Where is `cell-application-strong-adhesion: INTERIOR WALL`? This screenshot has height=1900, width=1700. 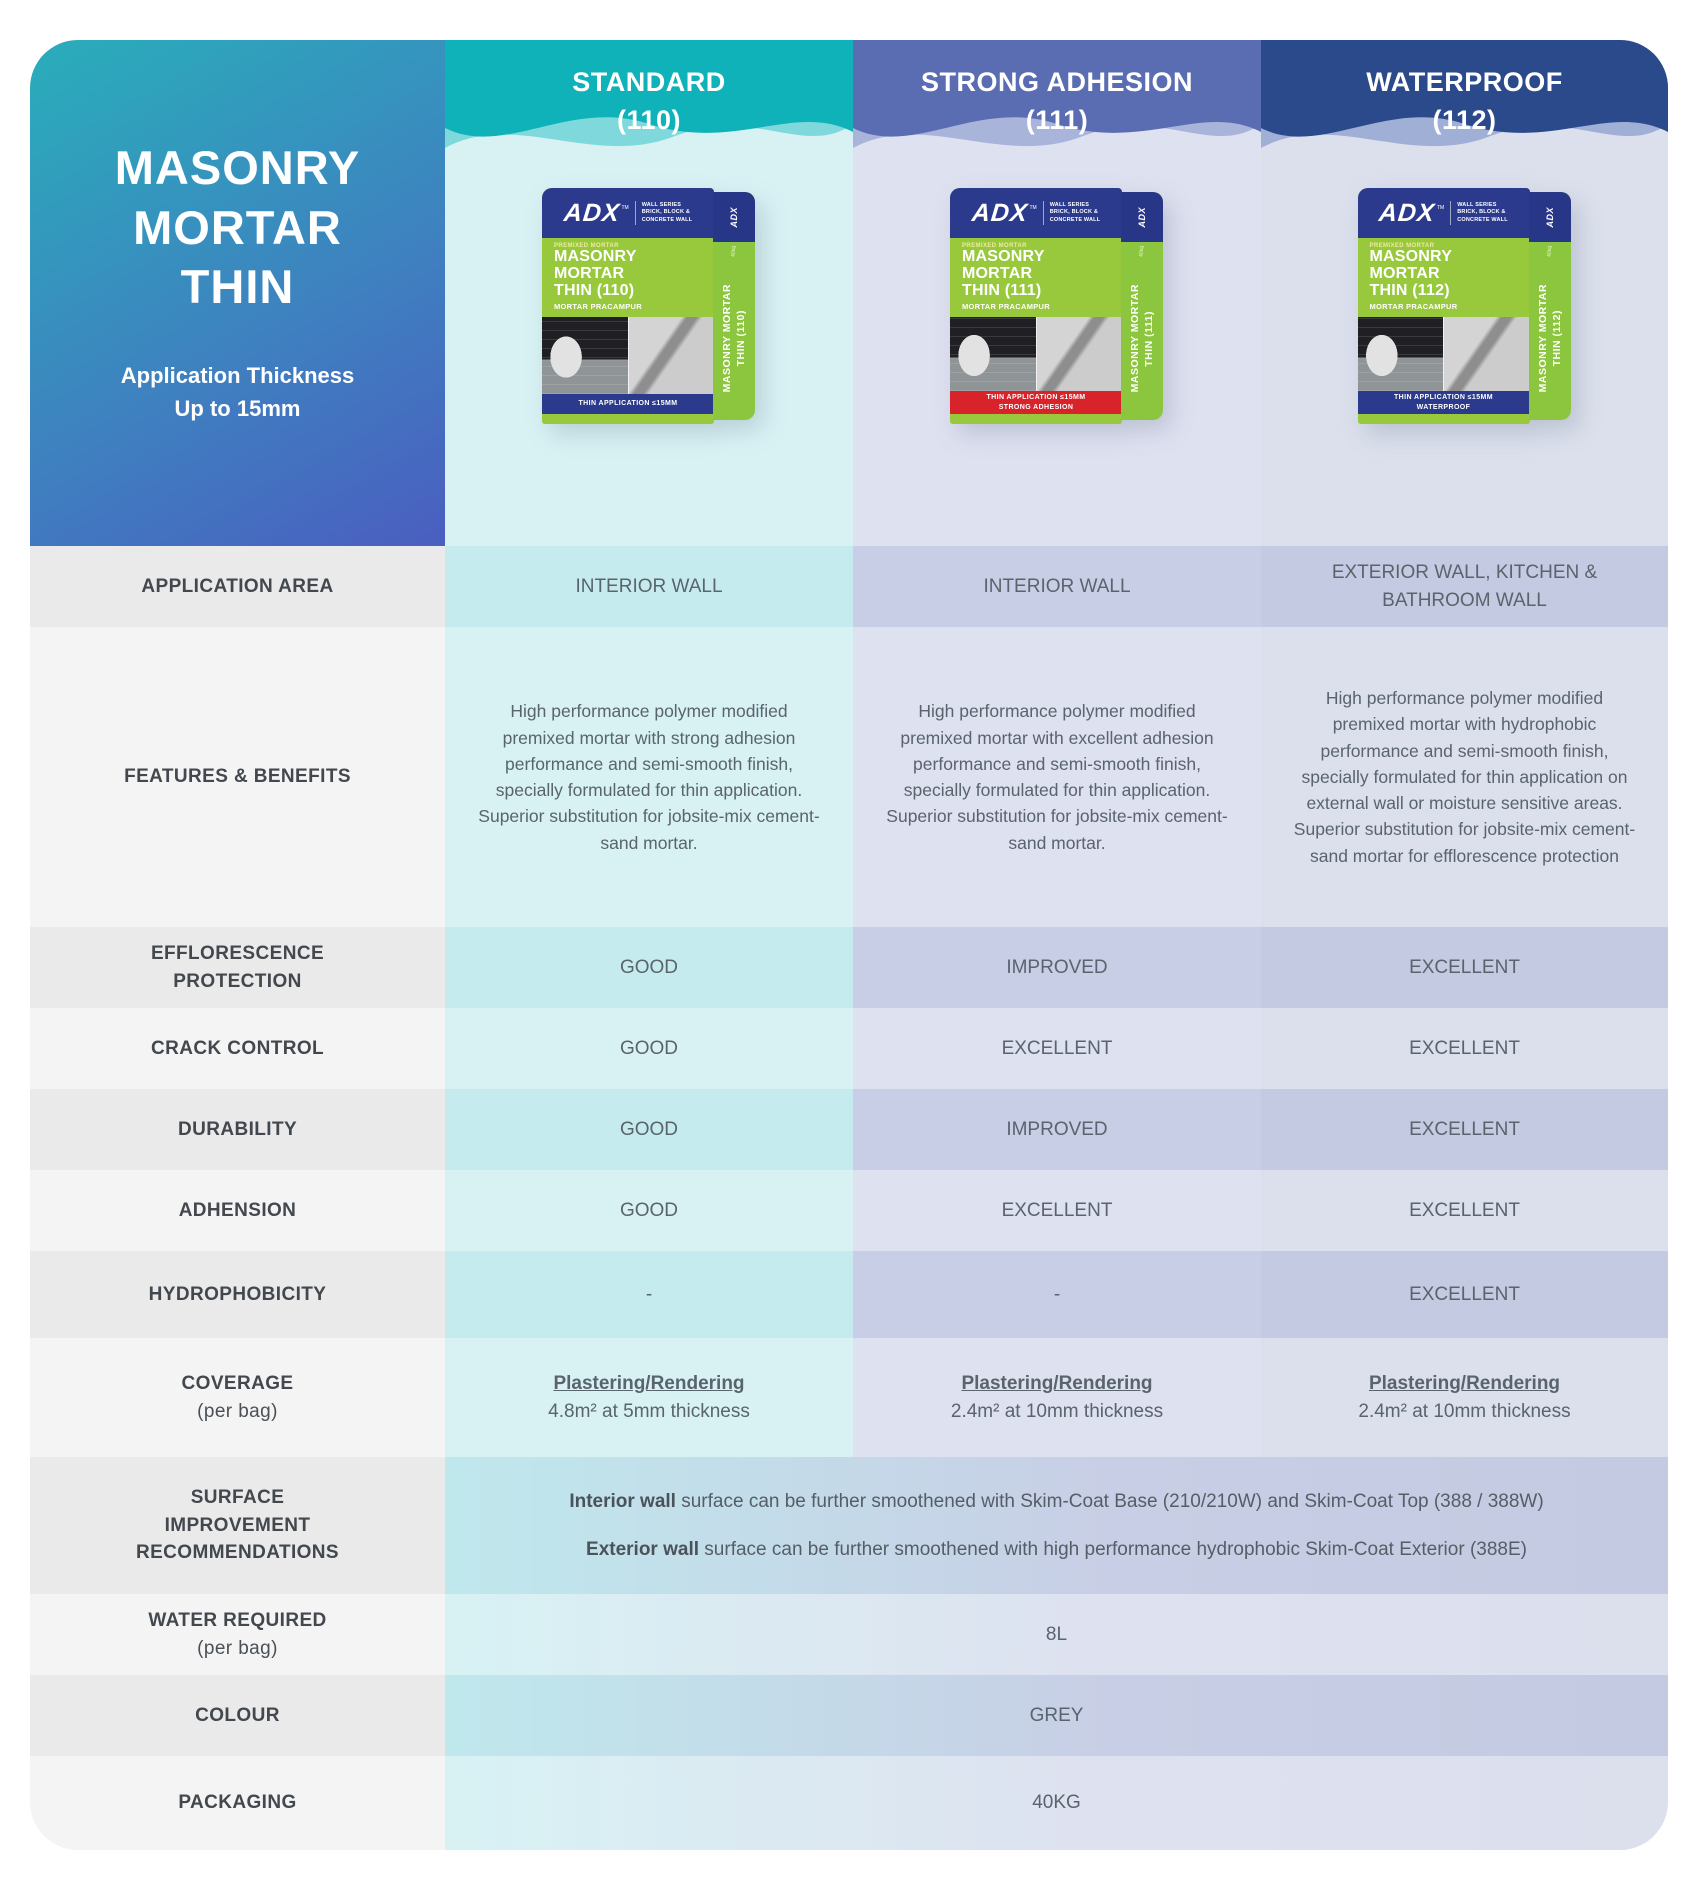
cell-application-strong-adhesion: INTERIOR WALL is located at coordinates (1057, 586).